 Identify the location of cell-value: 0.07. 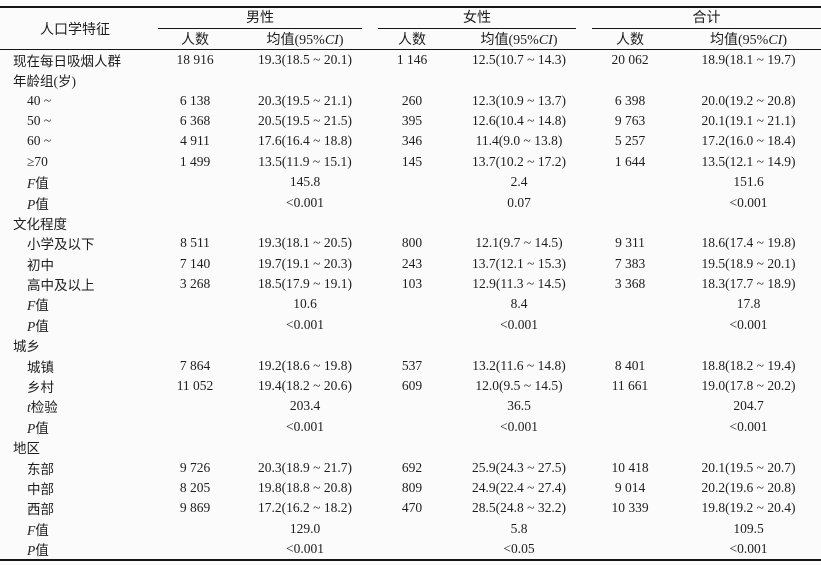
(519, 202).